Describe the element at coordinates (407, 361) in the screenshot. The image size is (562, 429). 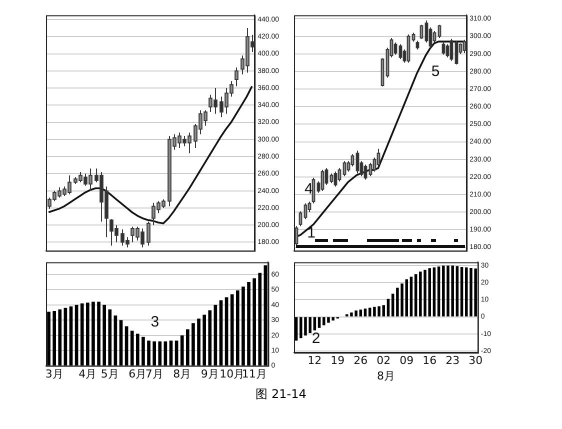
I see `x-tick-label: 09` at that location.